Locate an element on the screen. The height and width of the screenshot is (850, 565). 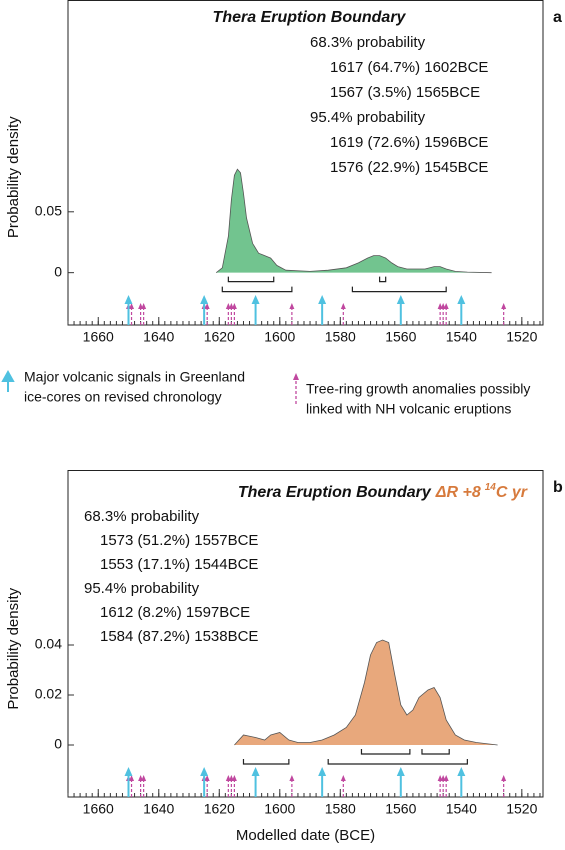
summary-range: 1617 (64.7%) 1602BCE is located at coordinates (409, 67).